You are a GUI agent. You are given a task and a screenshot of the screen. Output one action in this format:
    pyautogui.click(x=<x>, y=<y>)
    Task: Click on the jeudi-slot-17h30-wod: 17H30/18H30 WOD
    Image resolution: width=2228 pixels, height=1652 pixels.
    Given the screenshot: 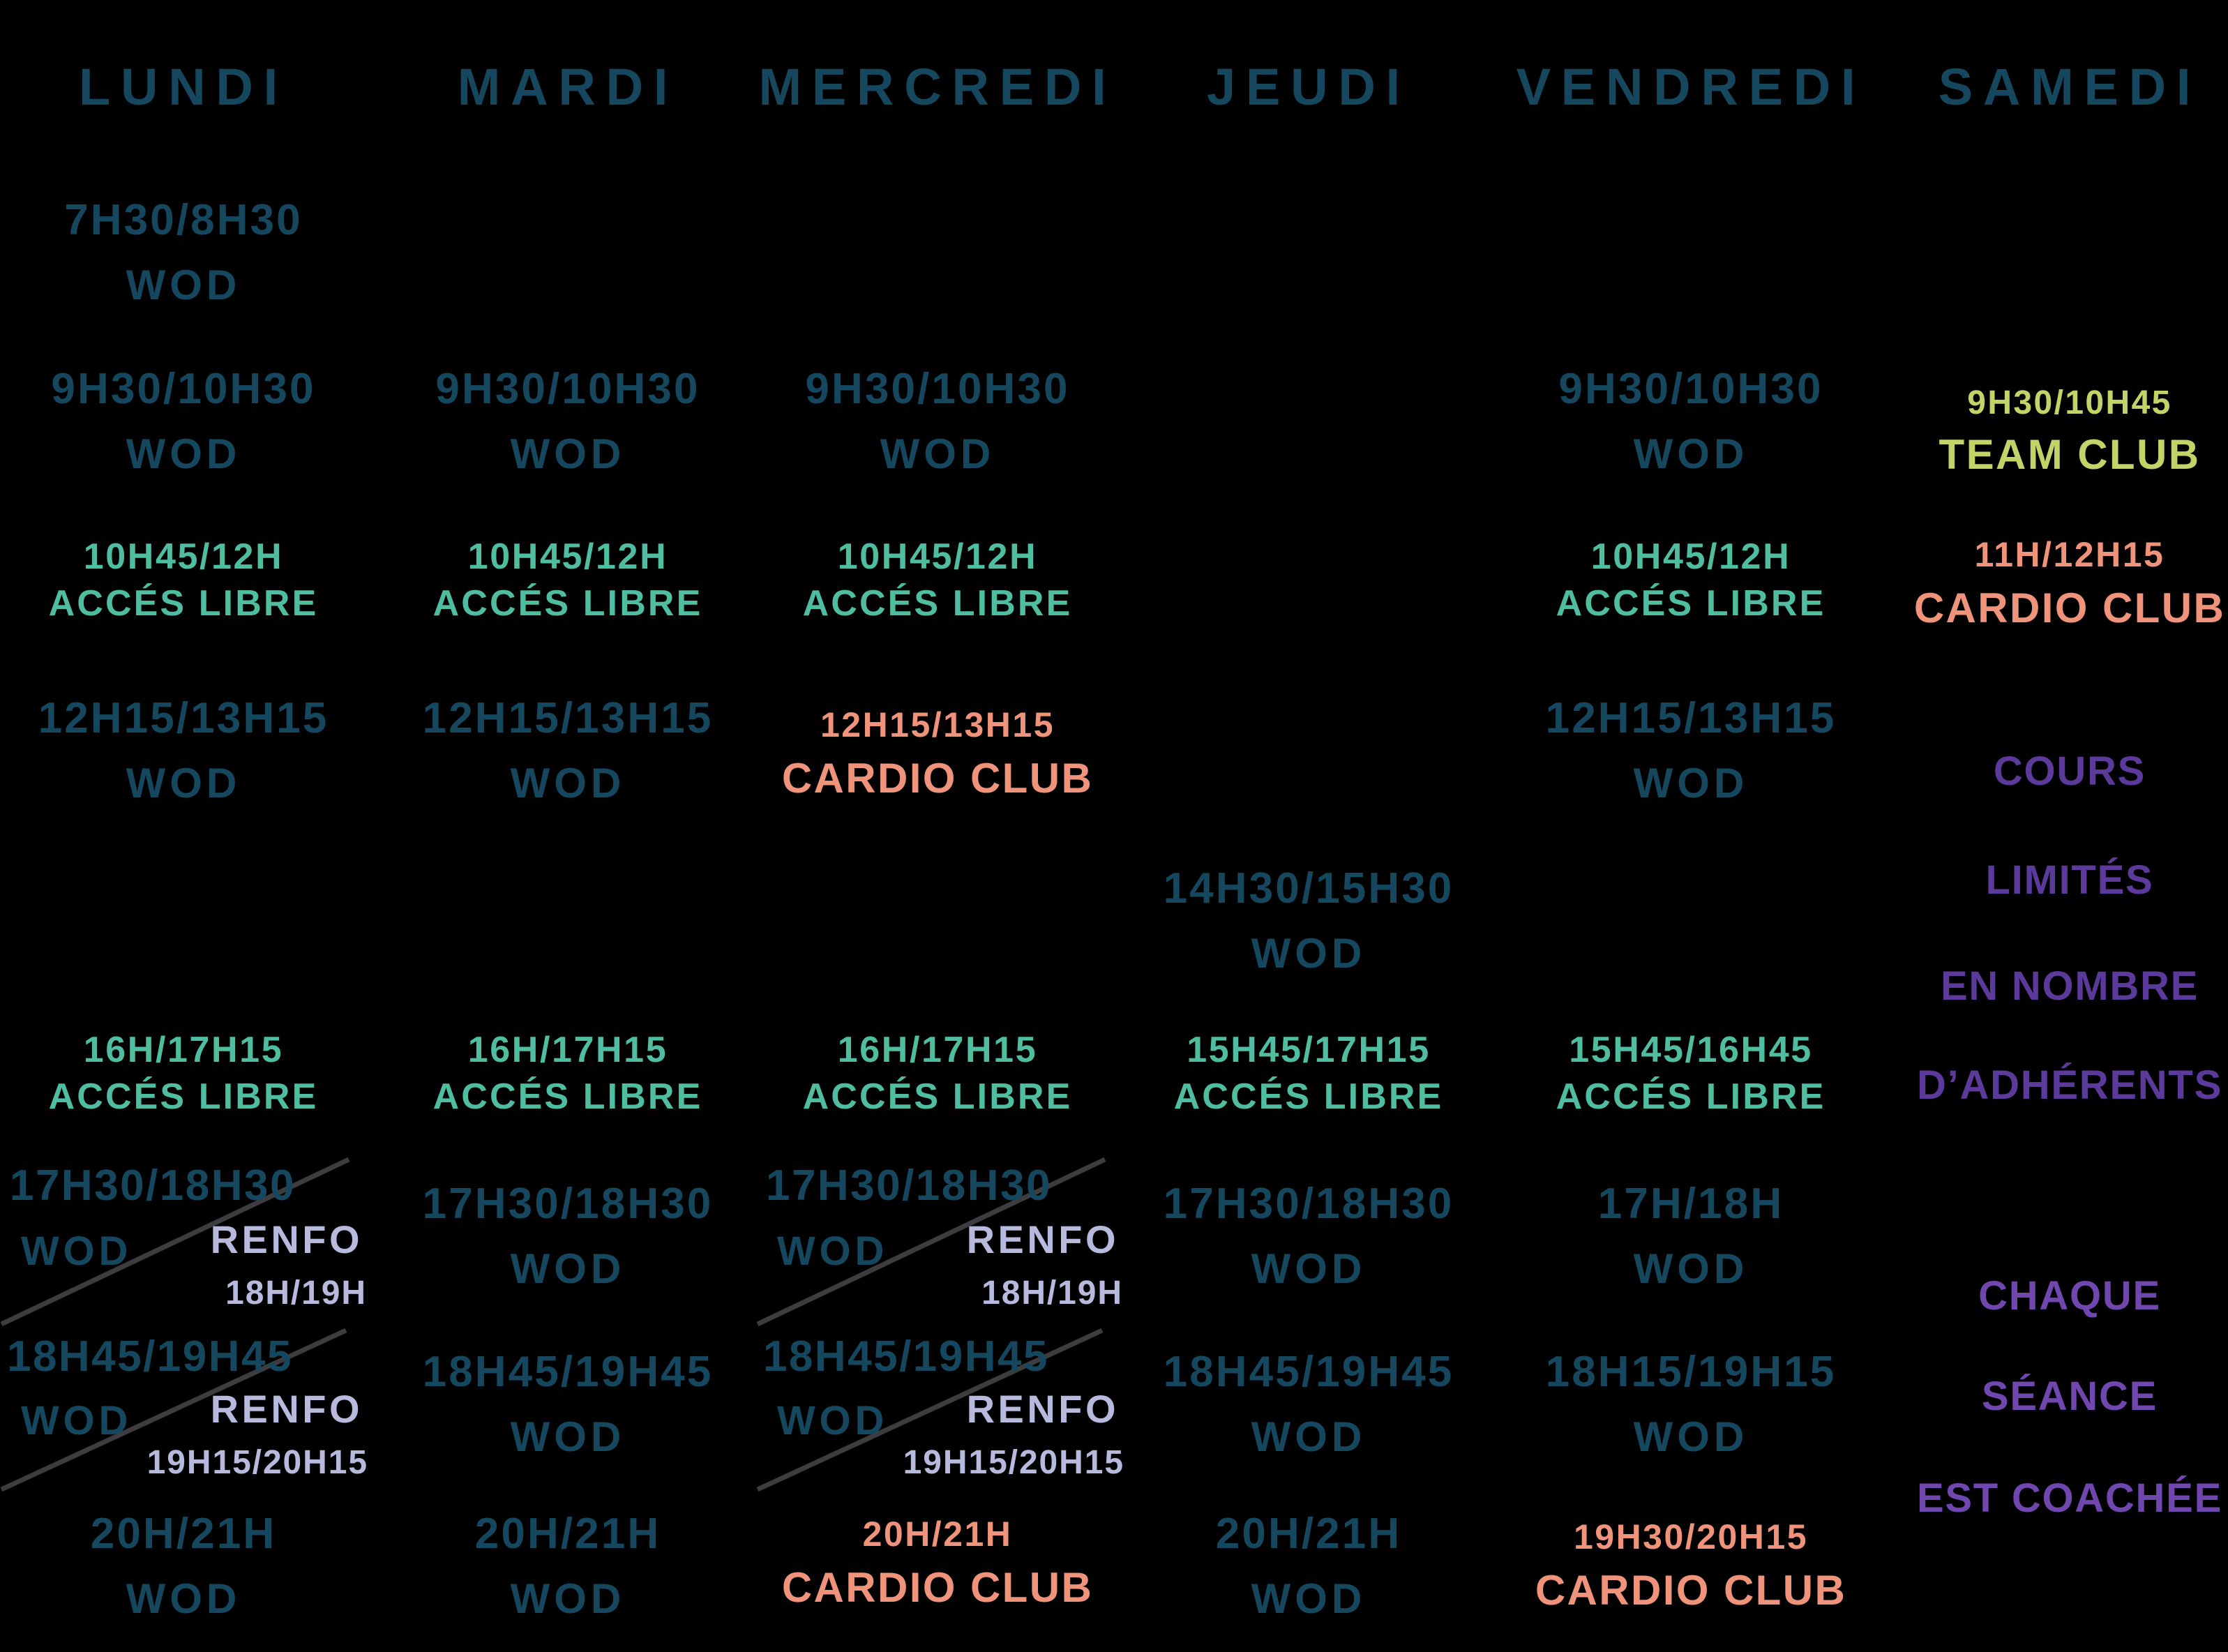 What is the action you would take?
    pyautogui.click(x=1308, y=1236)
    